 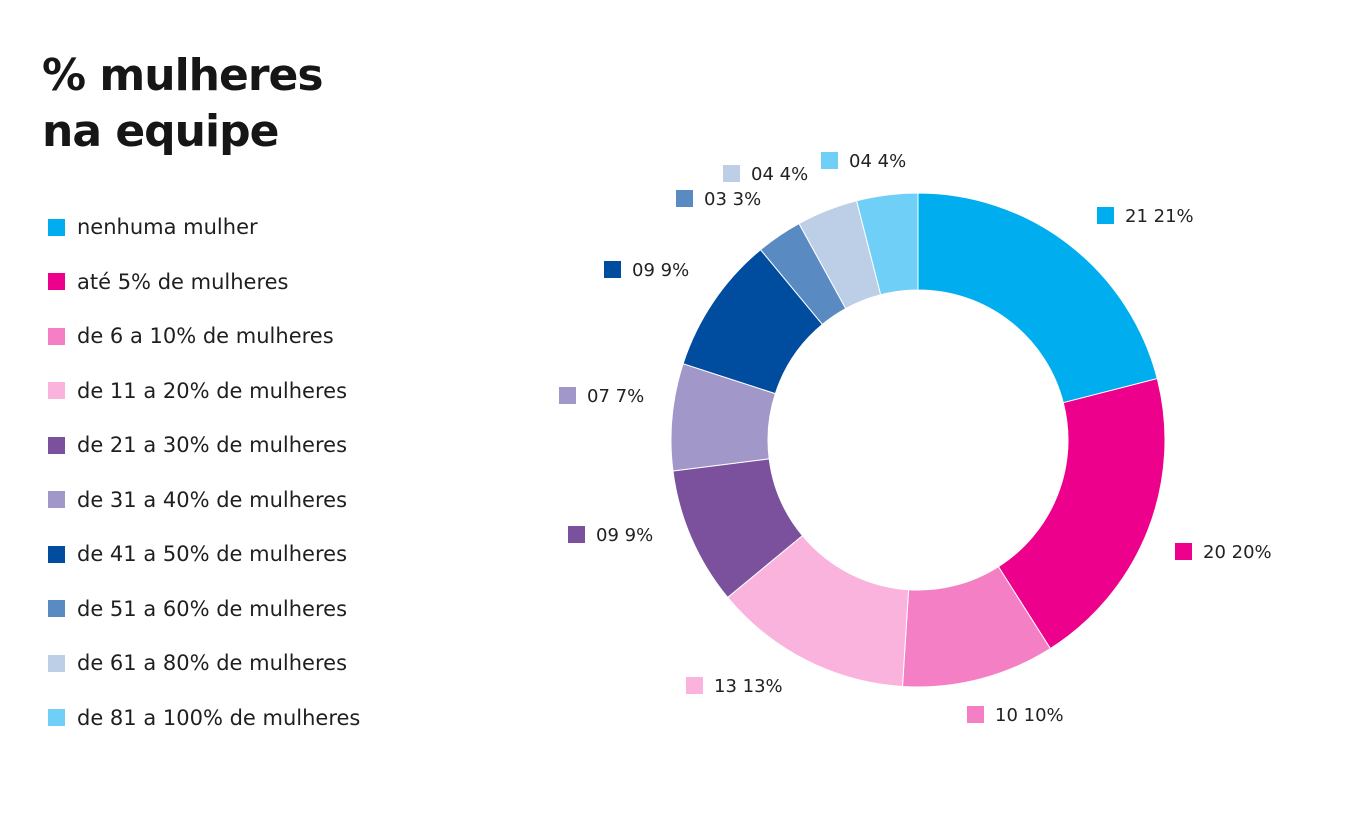 What do you see at coordinates (1237, 552) in the screenshot?
I see `data-label: 20 20%` at bounding box center [1237, 552].